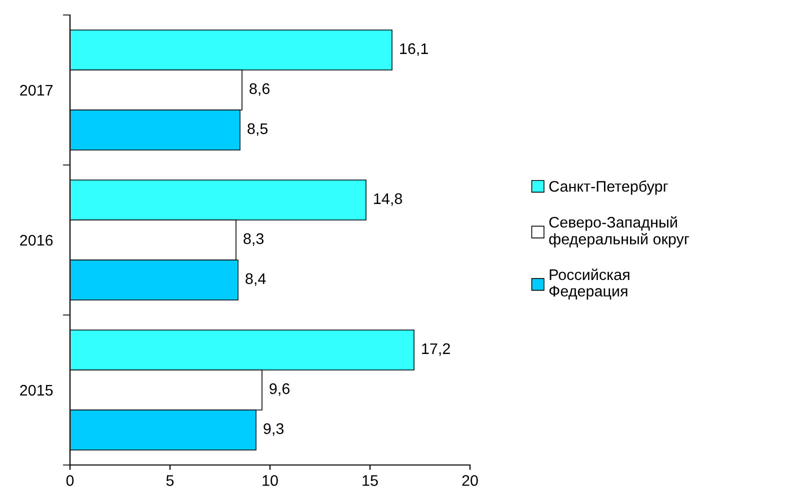  What do you see at coordinates (370, 480) in the screenshot?
I see `x-tick-label: 15` at bounding box center [370, 480].